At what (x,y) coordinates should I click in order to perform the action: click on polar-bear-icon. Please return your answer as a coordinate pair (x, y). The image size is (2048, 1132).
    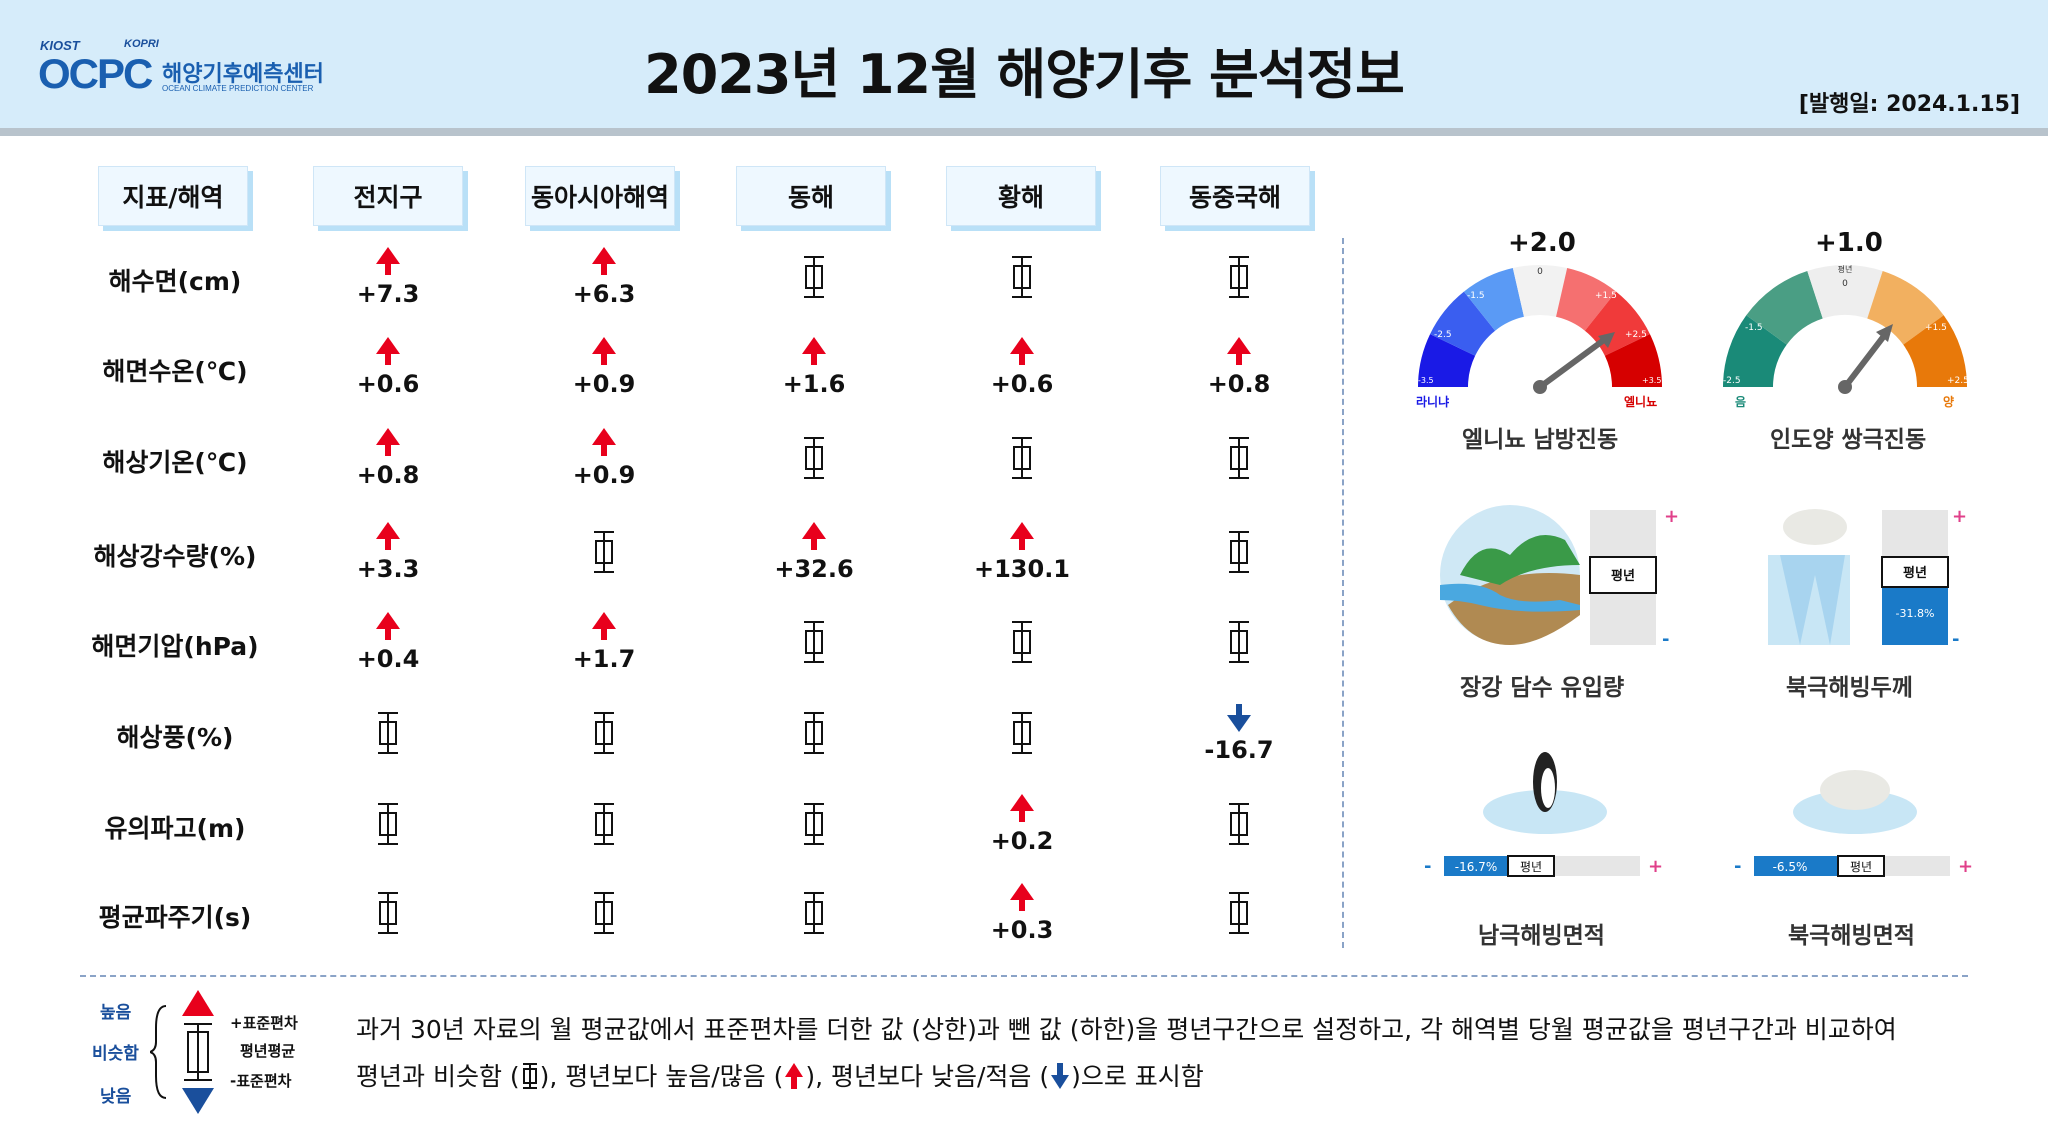
    Looking at the image, I should click on (1855, 790).